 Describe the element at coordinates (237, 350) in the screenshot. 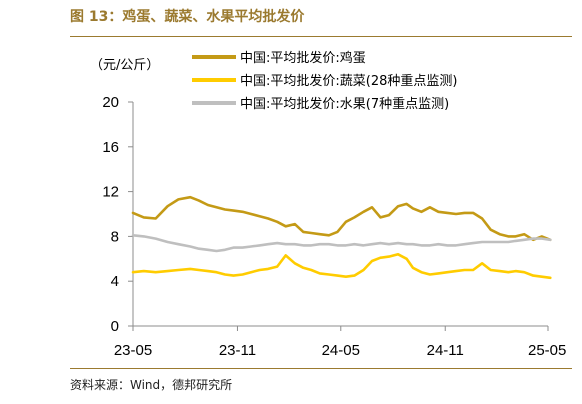

I see `x-tick-label: 23-11` at that location.